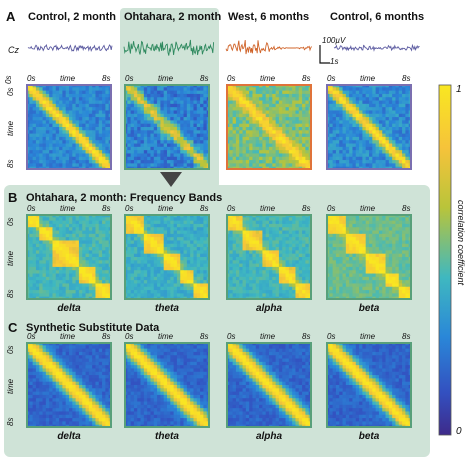  I want to click on scale-amp-label: 100µV, so click(334, 40).